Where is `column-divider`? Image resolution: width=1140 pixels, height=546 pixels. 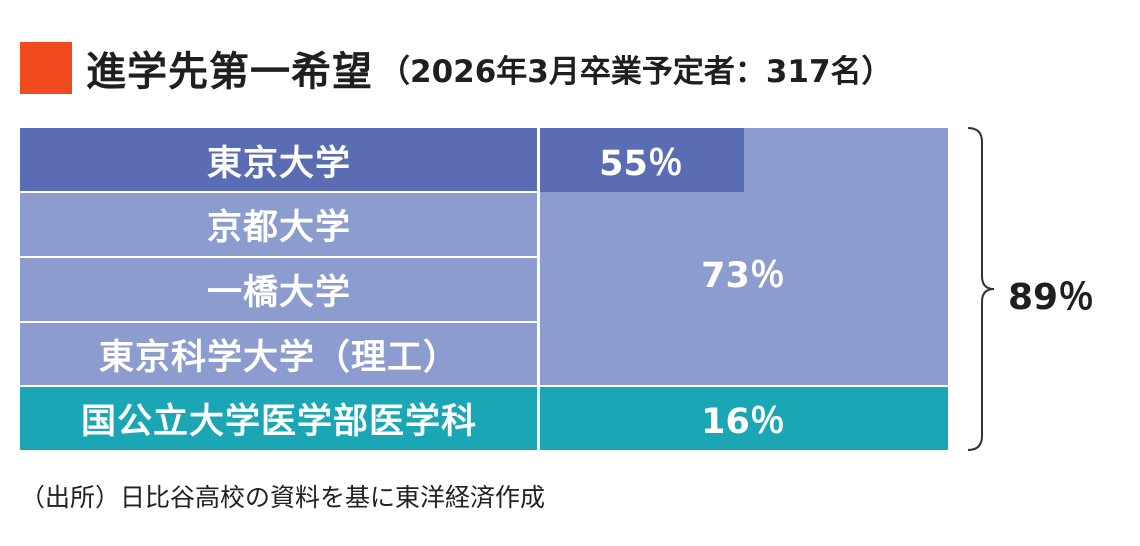 column-divider is located at coordinates (538, 289).